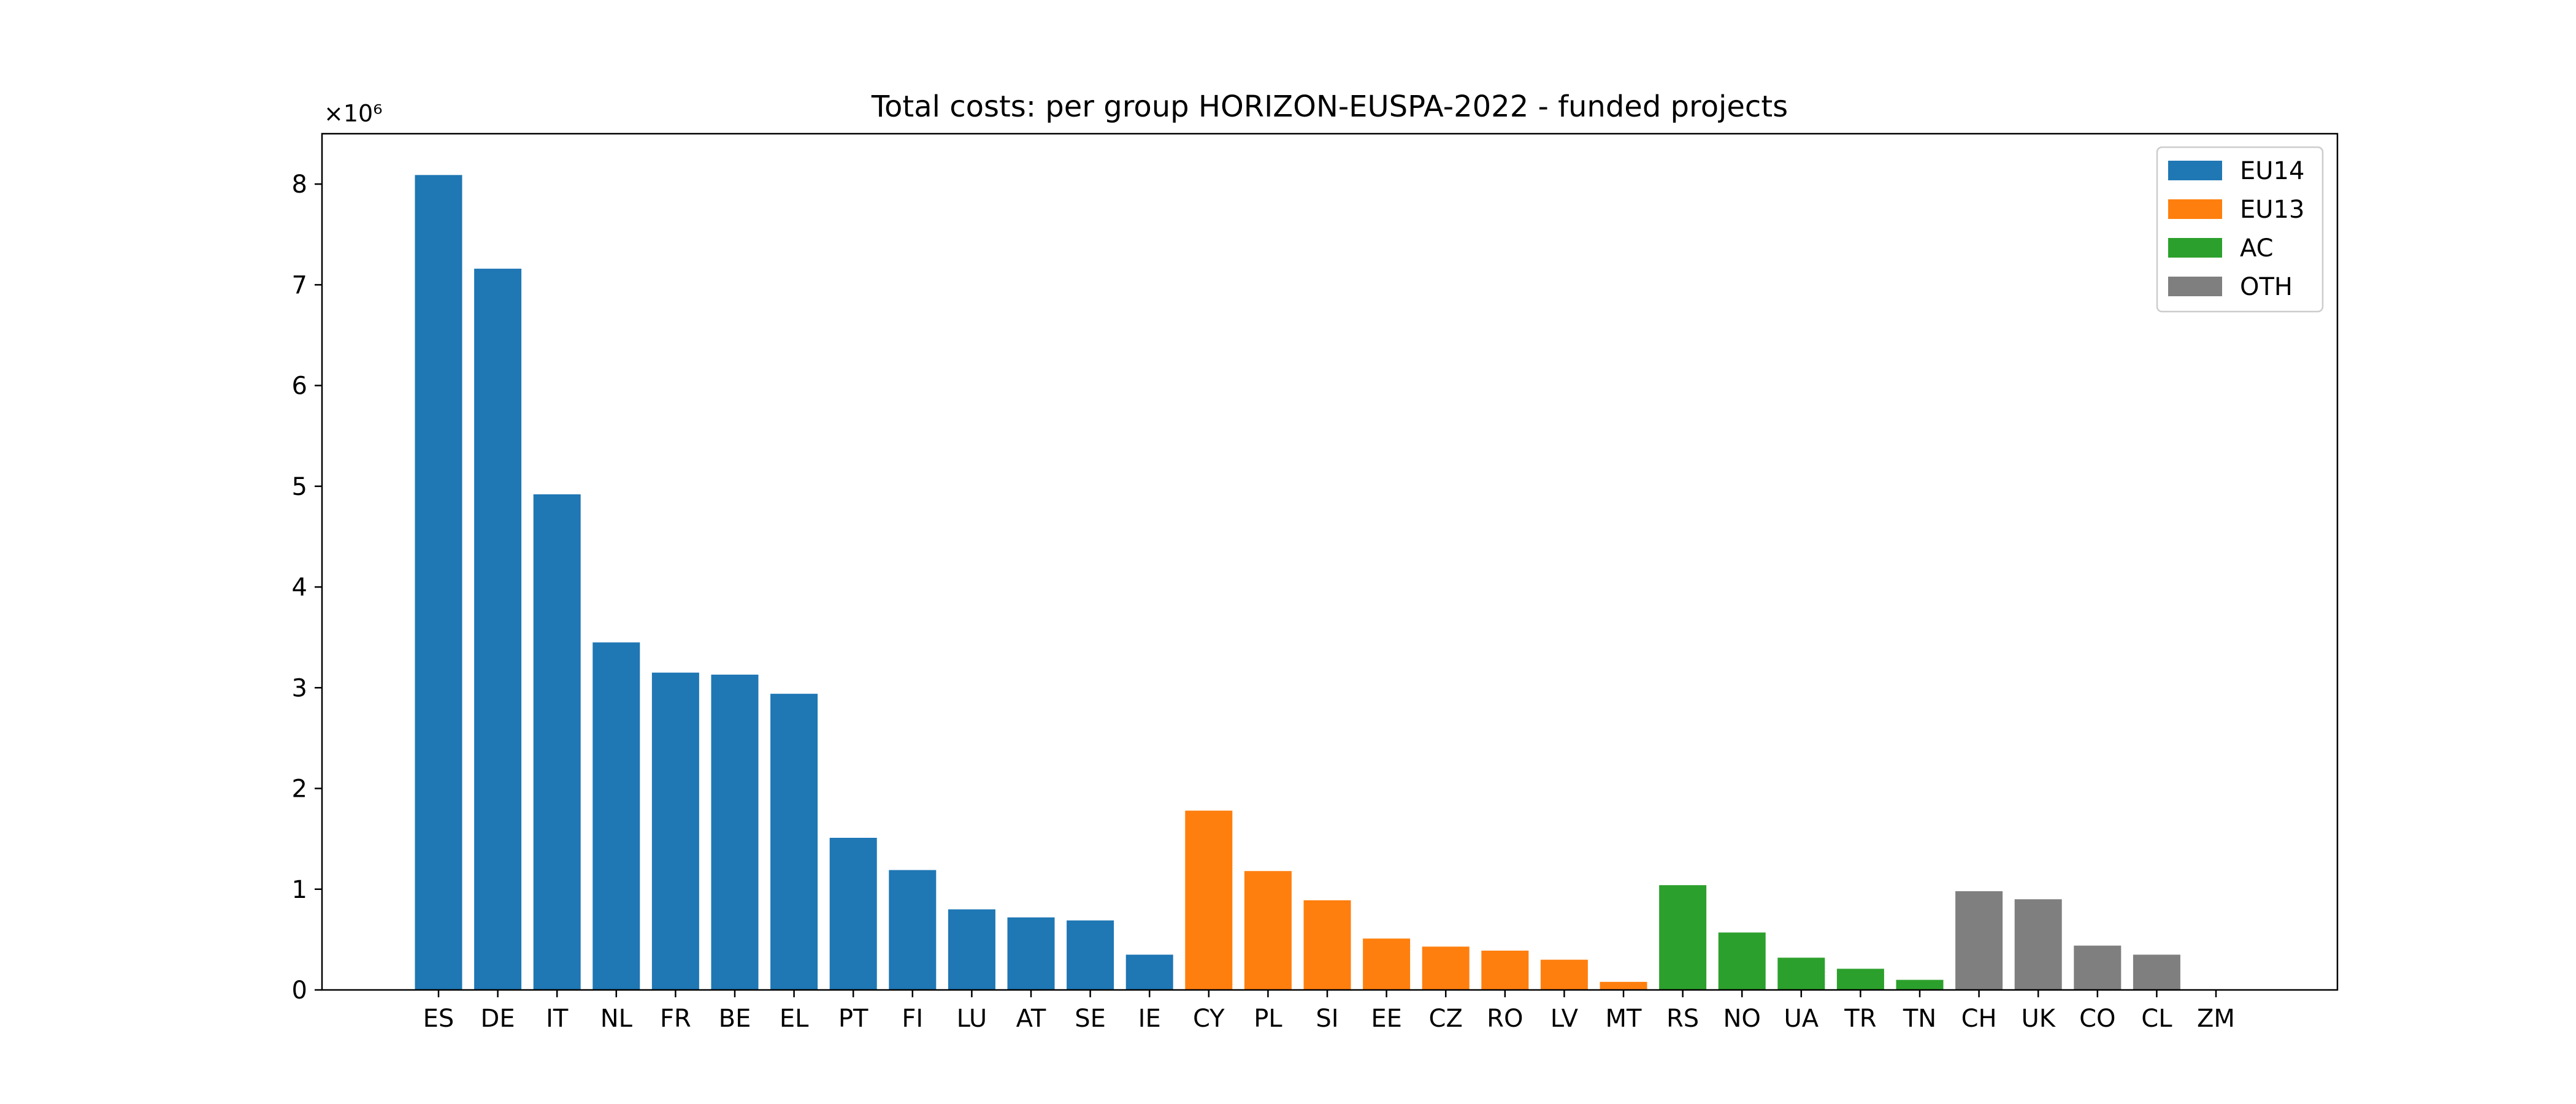 The height and width of the screenshot is (1104, 2576). Describe the element at coordinates (2216, 1019) in the screenshot. I see `x-tick-label: ZM` at that location.